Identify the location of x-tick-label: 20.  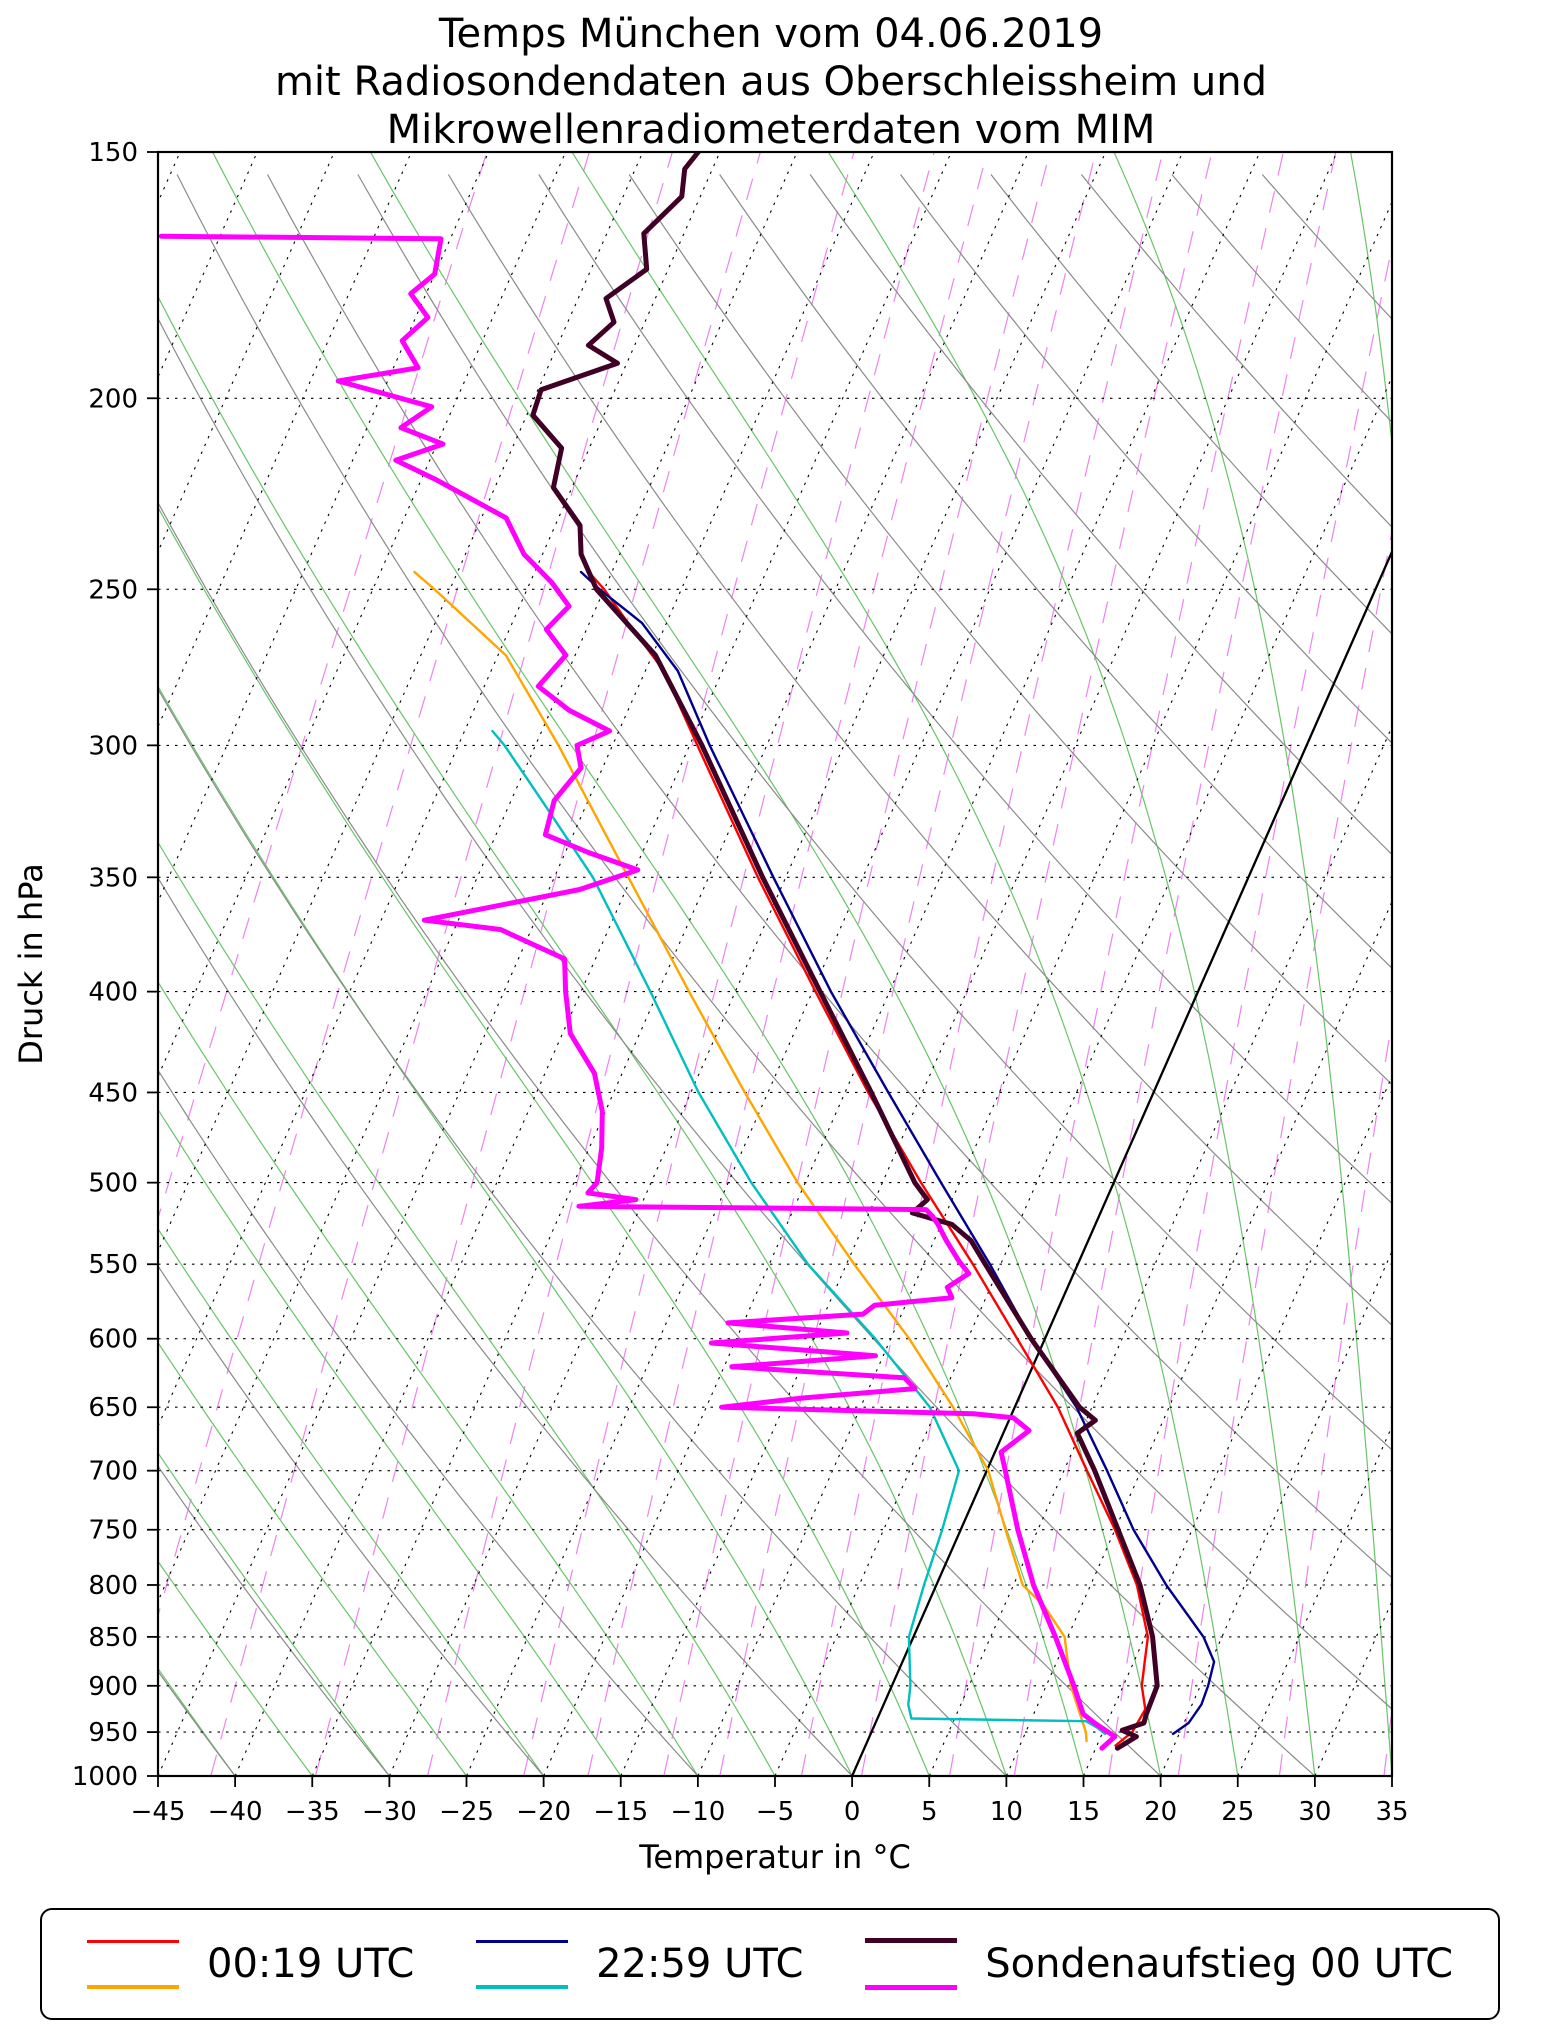
(1160, 1812).